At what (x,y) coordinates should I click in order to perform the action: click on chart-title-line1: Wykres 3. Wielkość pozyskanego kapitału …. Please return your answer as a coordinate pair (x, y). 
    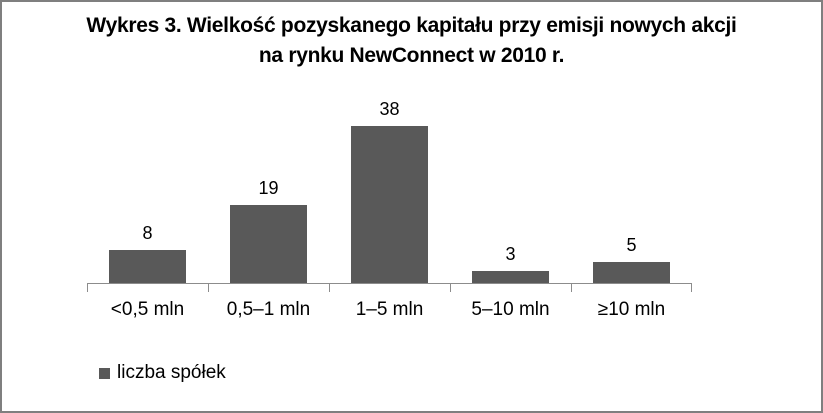
    Looking at the image, I should click on (411, 25).